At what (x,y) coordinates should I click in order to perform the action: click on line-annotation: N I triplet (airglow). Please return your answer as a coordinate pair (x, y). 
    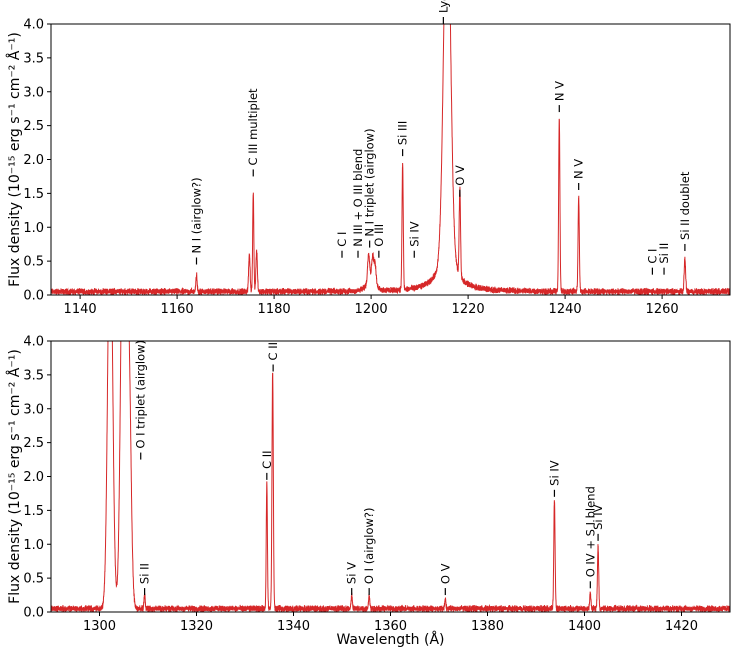
    Looking at the image, I should click on (370, 188).